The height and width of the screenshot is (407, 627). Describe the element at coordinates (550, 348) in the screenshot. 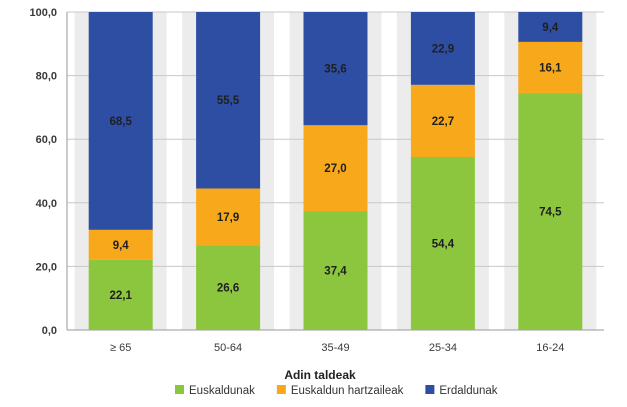

I see `x-tick-label: 16-24` at that location.